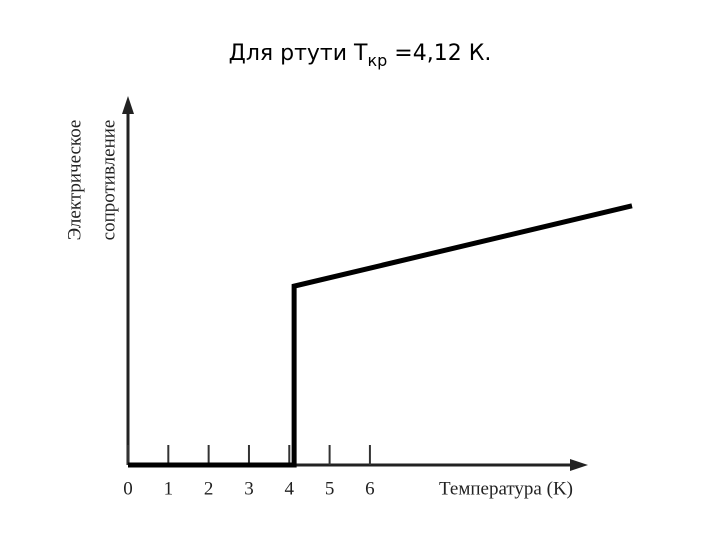 Image resolution: width=720 pixels, height=540 pixels. Describe the element at coordinates (108, 180) in the screenshot. I see `y-label: сопротивление` at that location.